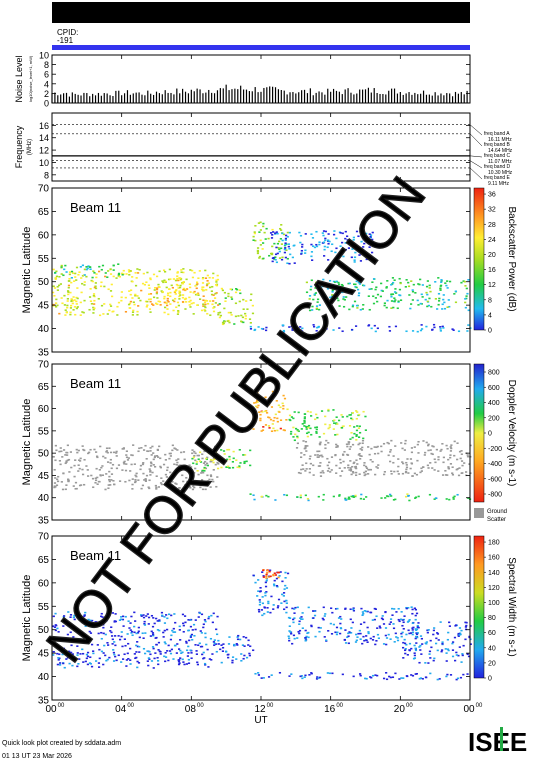  Describe the element at coordinates (51, 709) in the screenshot. I see `time-tick-label: 00` at that location.